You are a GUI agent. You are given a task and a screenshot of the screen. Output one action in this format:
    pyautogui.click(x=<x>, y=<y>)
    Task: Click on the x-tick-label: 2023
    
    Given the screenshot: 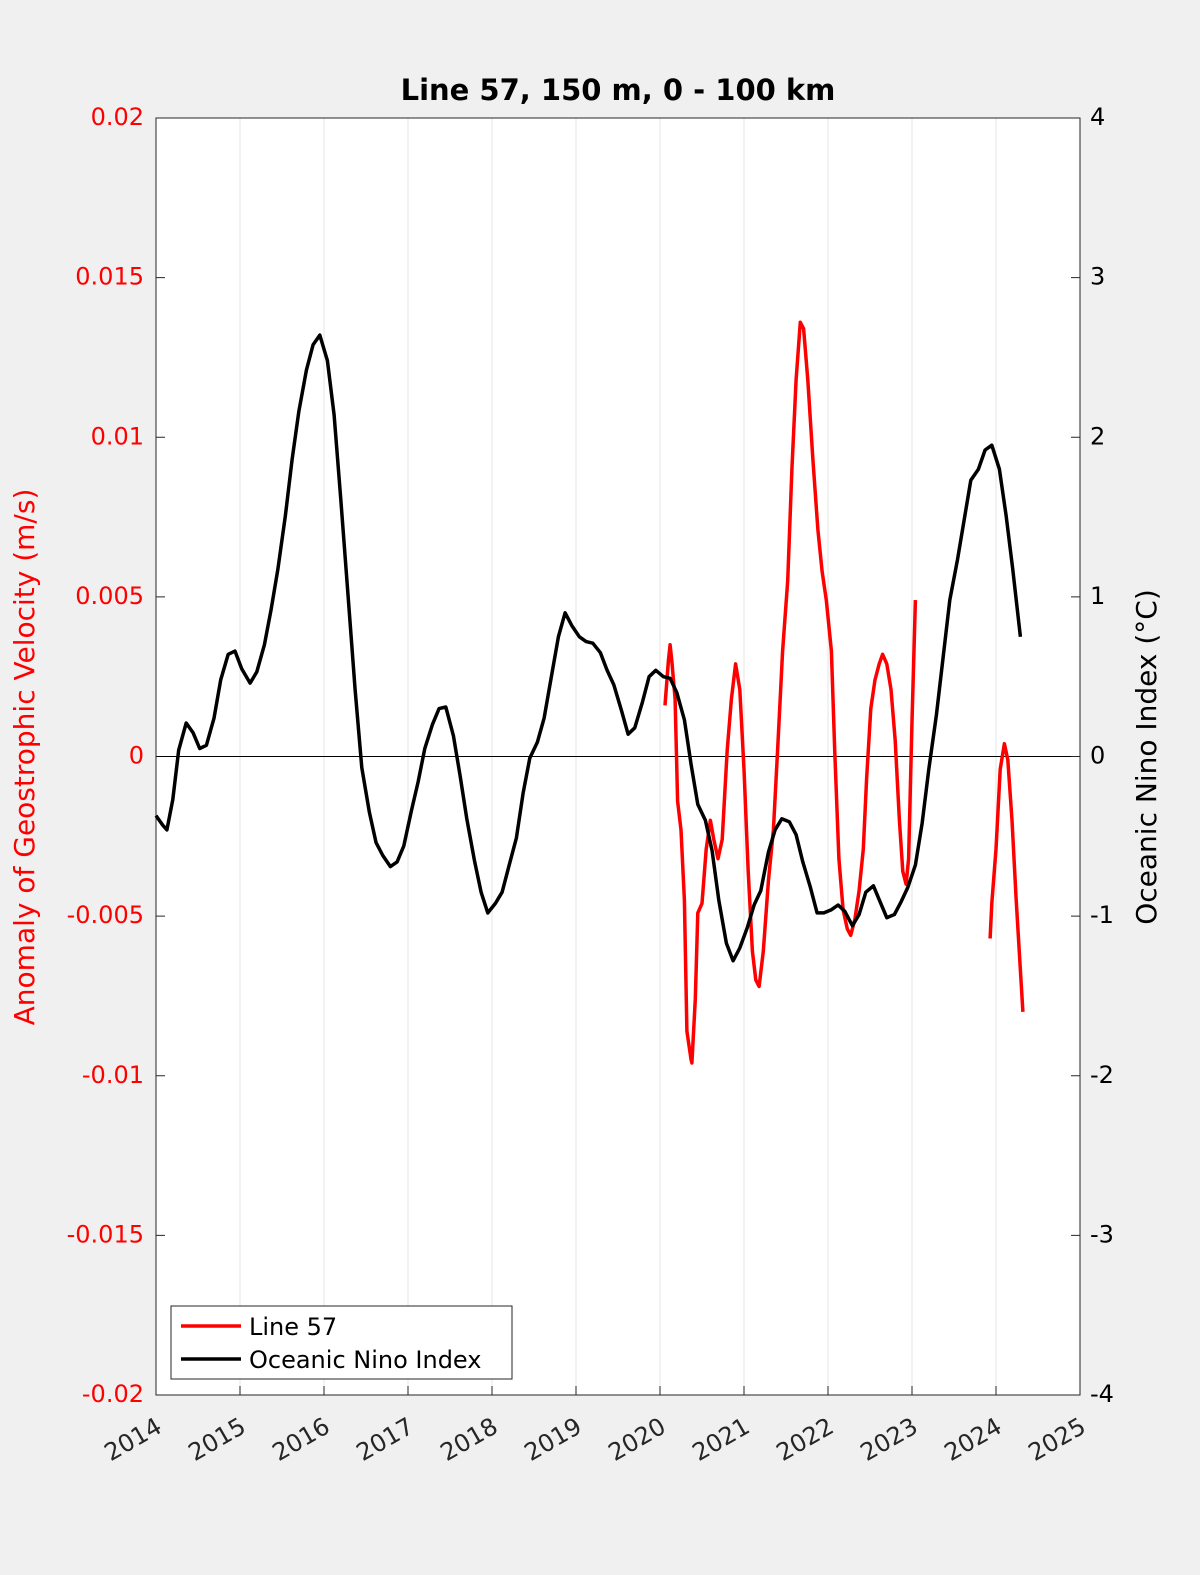 What is the action you would take?
    pyautogui.click(x=889, y=1439)
    